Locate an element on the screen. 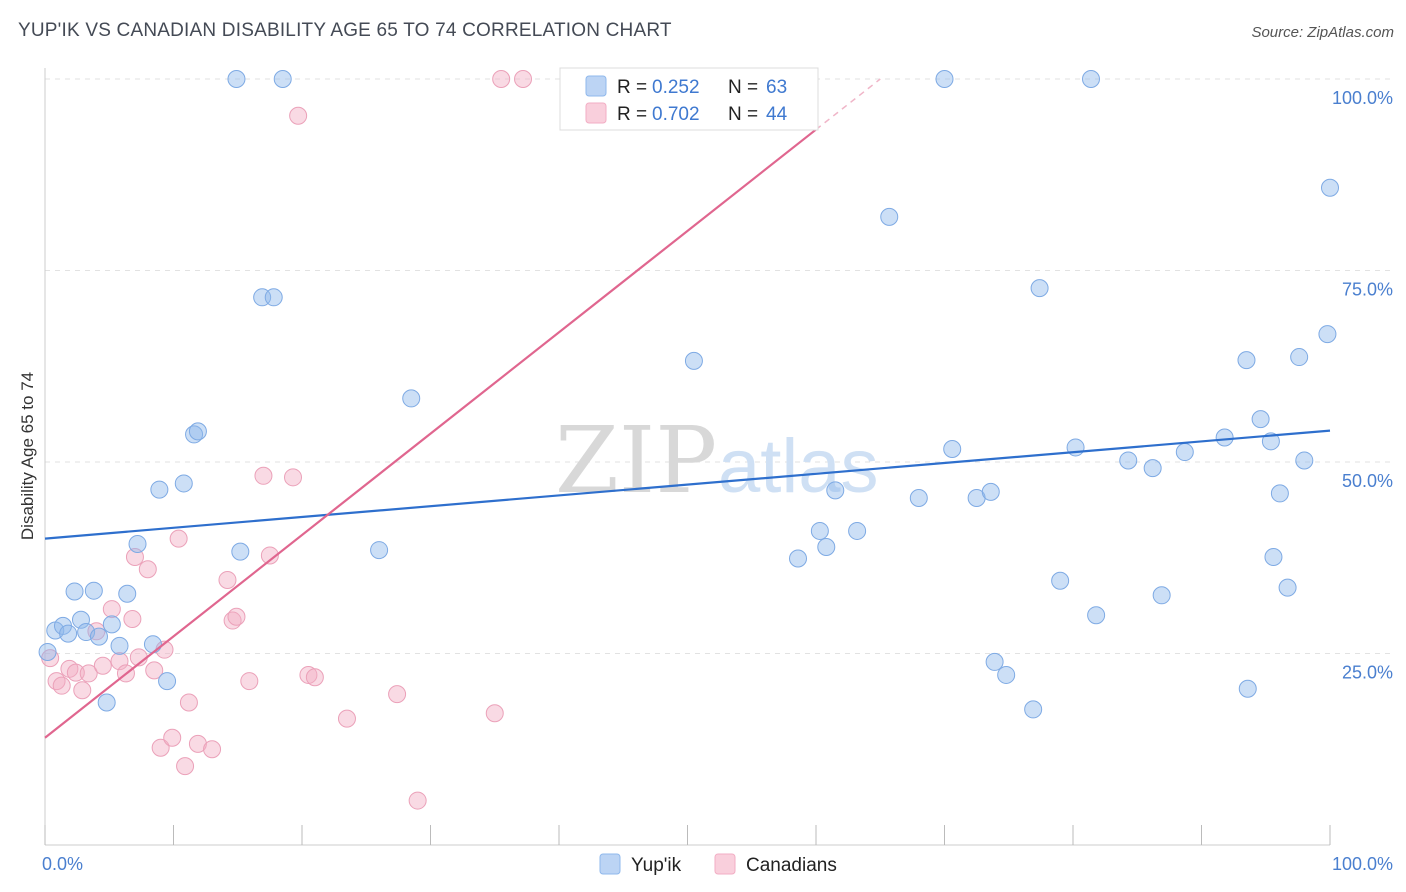 The width and height of the screenshot is (1406, 892). legend-r-value-yupik: 0.252 is located at coordinates (676, 87).